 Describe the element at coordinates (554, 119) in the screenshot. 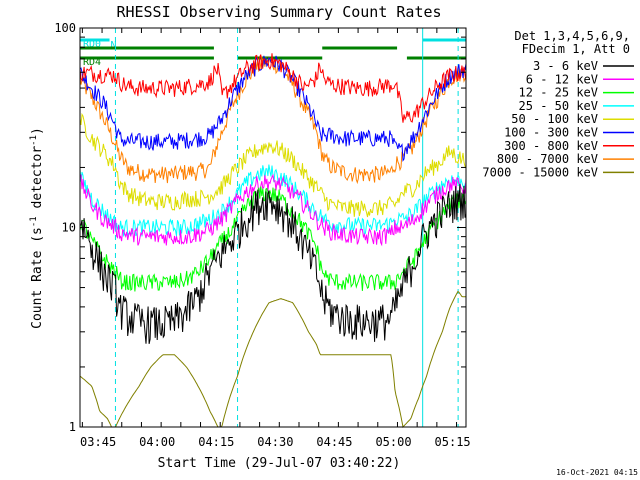

I see `legend-entry-label: 50 - 100 keV` at that location.